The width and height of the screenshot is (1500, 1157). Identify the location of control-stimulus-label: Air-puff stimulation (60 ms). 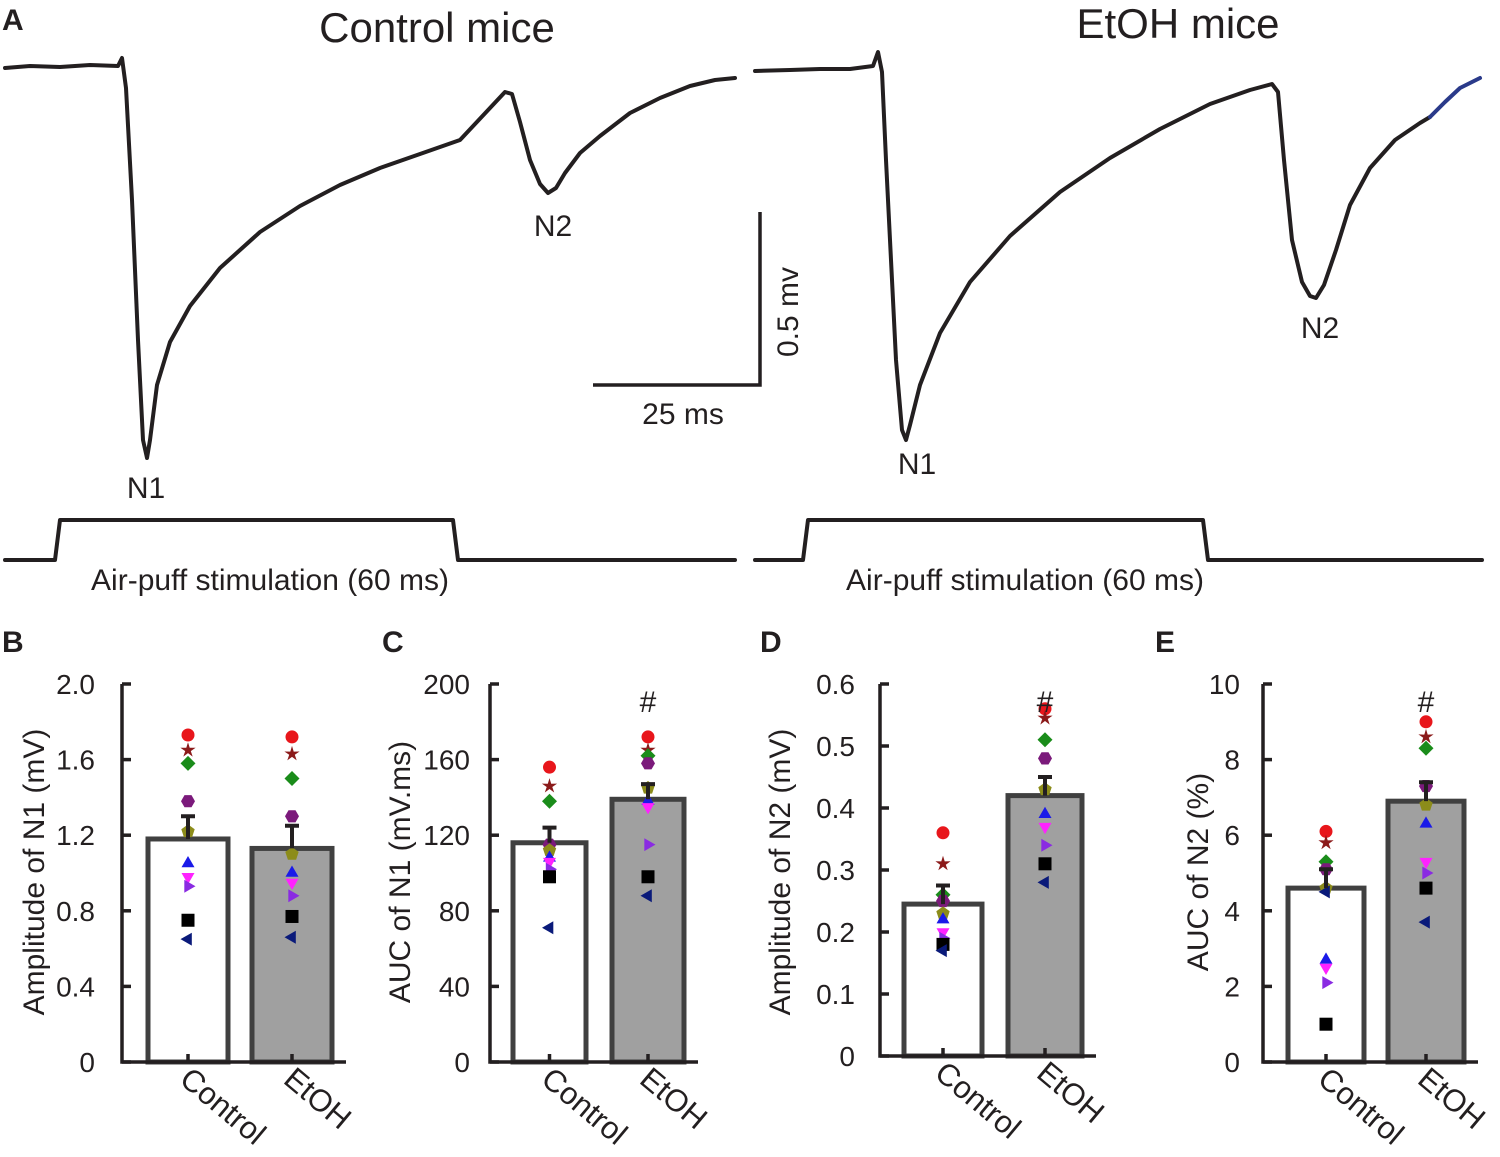
(270, 580).